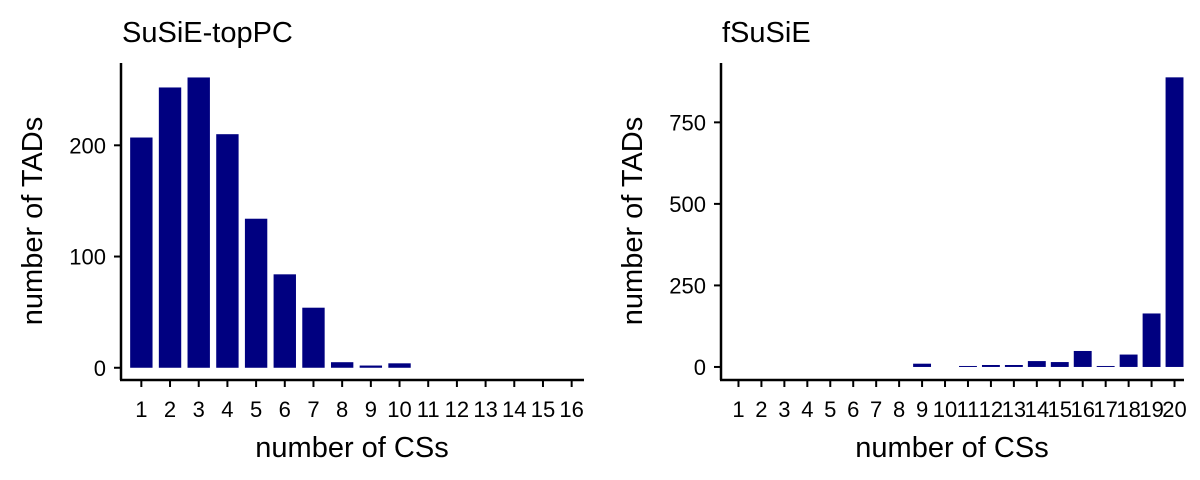  I want to click on y-tick-label: 500, so click(687, 204).